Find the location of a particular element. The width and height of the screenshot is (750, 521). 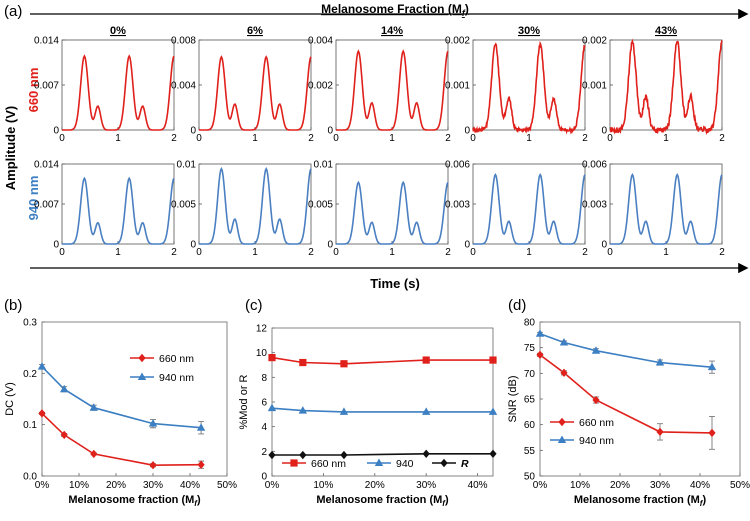

waveform-subplot: 43% 0.002 0.001 00 1 2 is located at coordinates (653, 84).